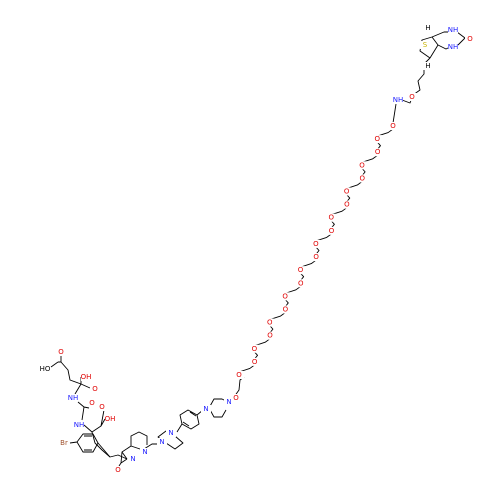  I want to click on atom-label: S, so click(425, 45).